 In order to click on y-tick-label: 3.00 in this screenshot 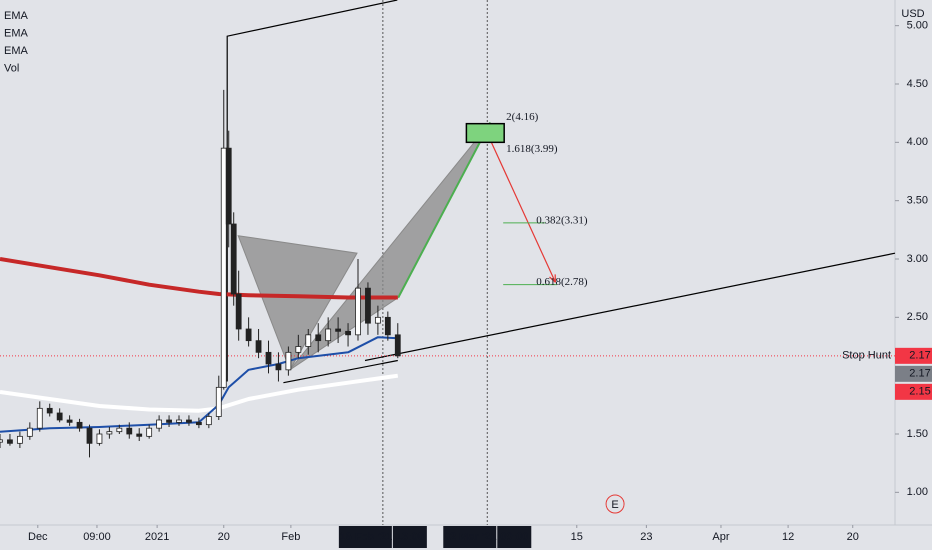, I will do `click(917, 259)`.